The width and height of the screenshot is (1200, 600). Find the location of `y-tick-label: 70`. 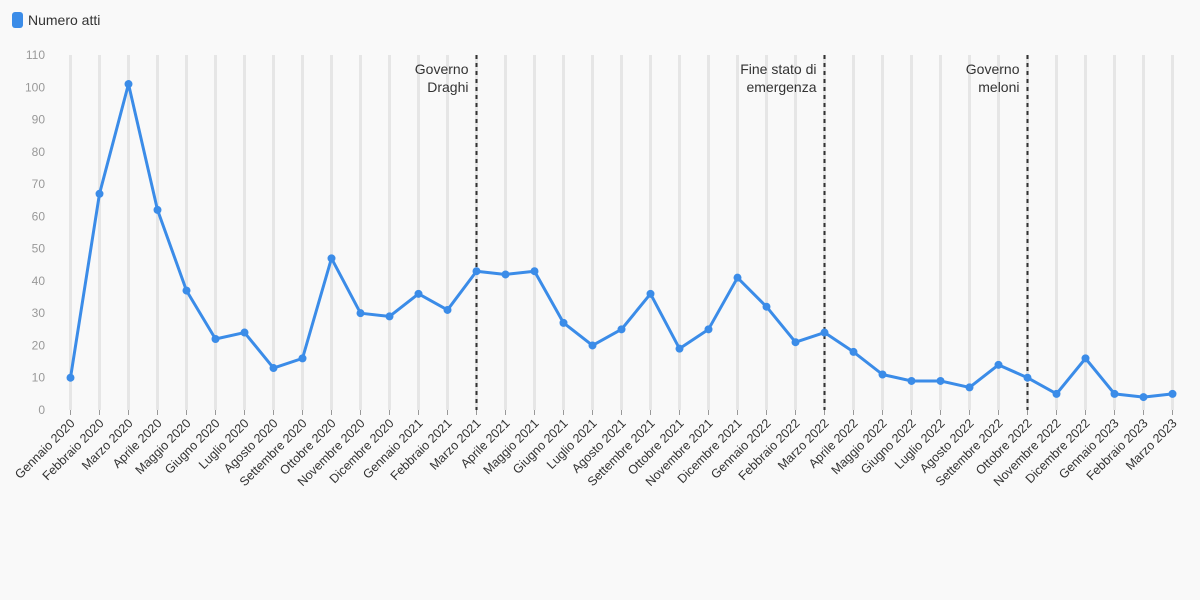

y-tick-label: 70 is located at coordinates (39, 184).